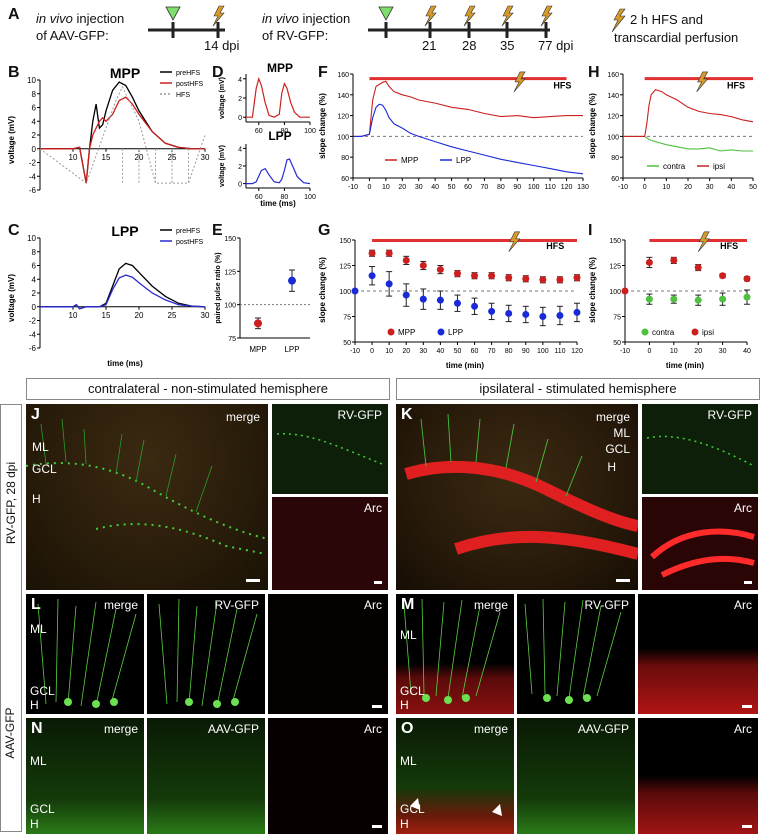  What do you see at coordinates (645, 187) in the screenshot?
I see `x-tick-label: 0` at bounding box center [645, 187].